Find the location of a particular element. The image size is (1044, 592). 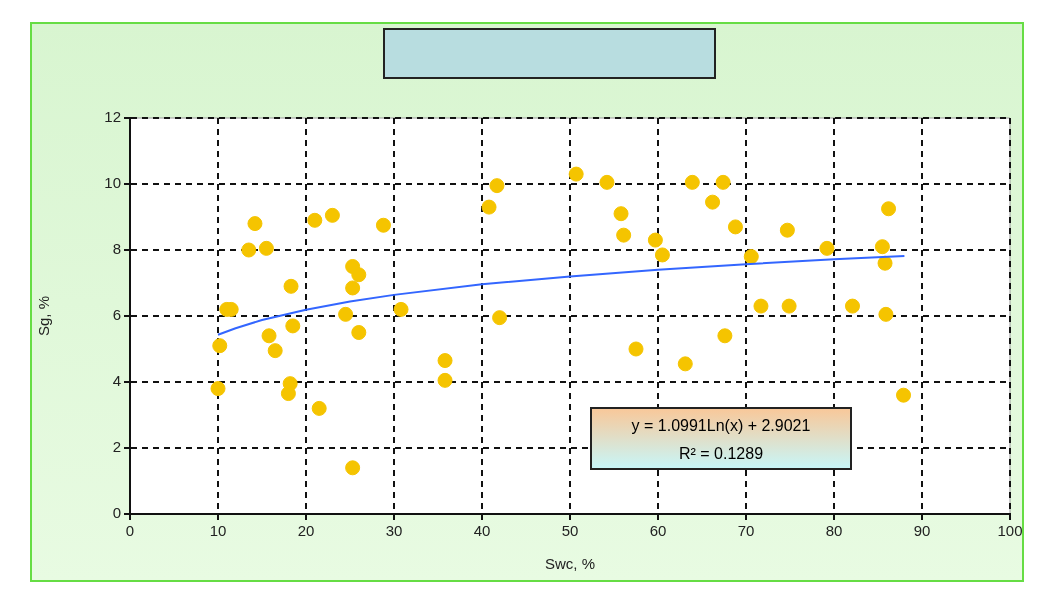

annotation: y = 1.0991Ln(x) + 2.9021 is located at coordinates (721, 426).